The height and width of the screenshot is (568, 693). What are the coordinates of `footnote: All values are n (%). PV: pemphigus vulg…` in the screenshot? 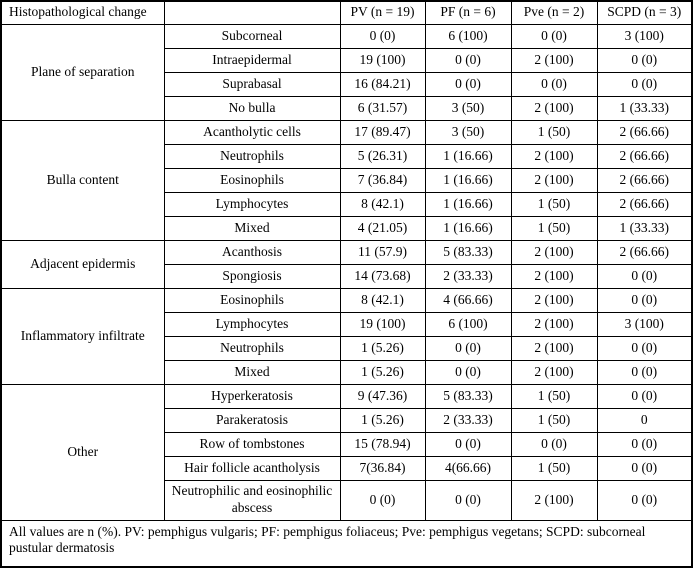 It's located at (346, 543).